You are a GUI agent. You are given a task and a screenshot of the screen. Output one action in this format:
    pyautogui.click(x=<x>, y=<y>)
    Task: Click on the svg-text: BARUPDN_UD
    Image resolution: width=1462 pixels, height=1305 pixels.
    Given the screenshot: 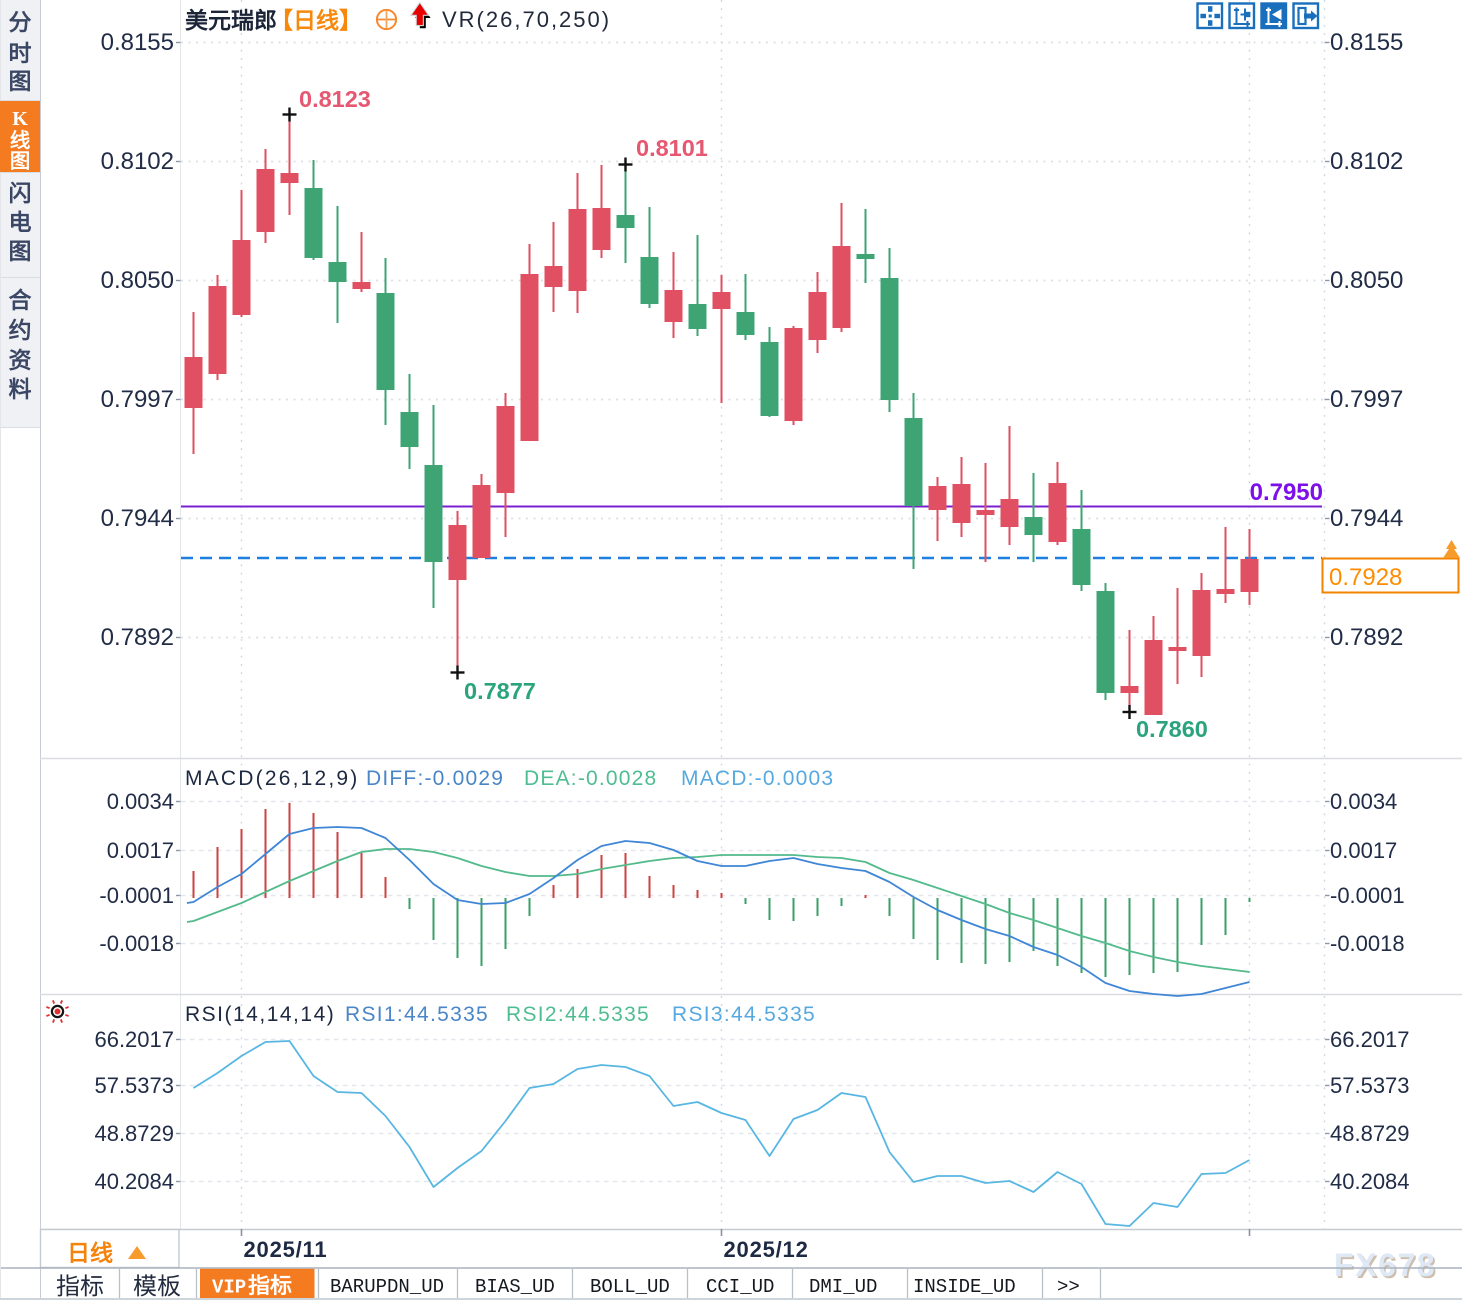 What is the action you would take?
    pyautogui.click(x=387, y=1287)
    